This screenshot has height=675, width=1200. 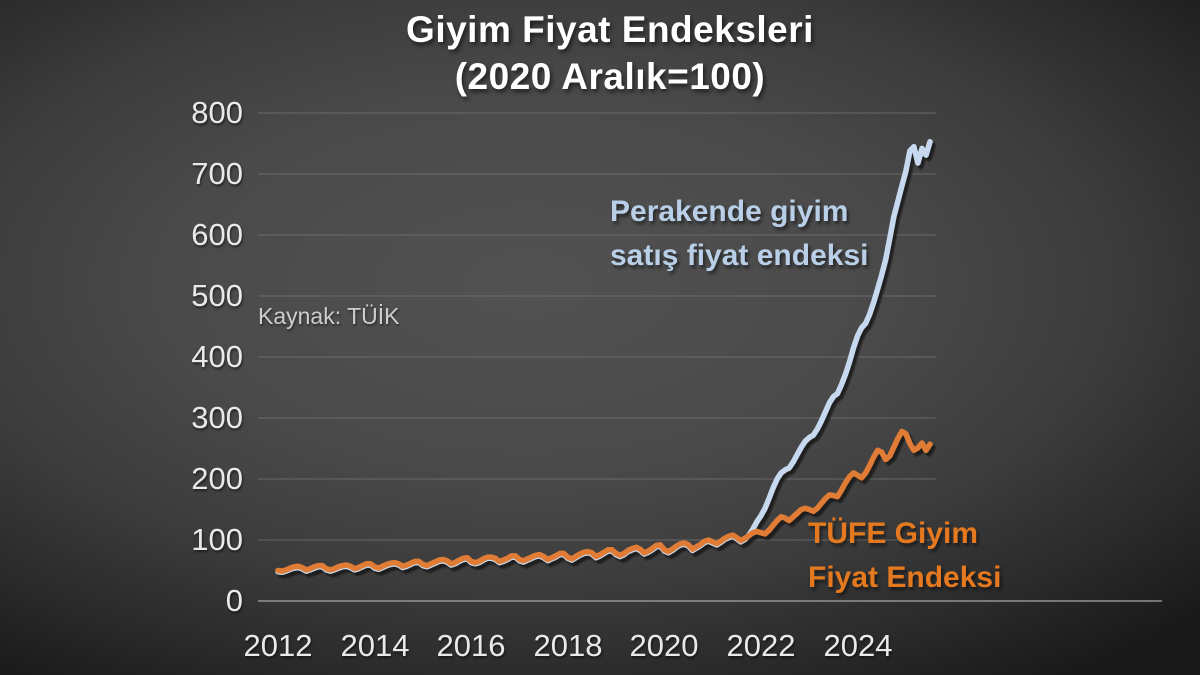 I want to click on x-tick-label: 2020, so click(x=664, y=645).